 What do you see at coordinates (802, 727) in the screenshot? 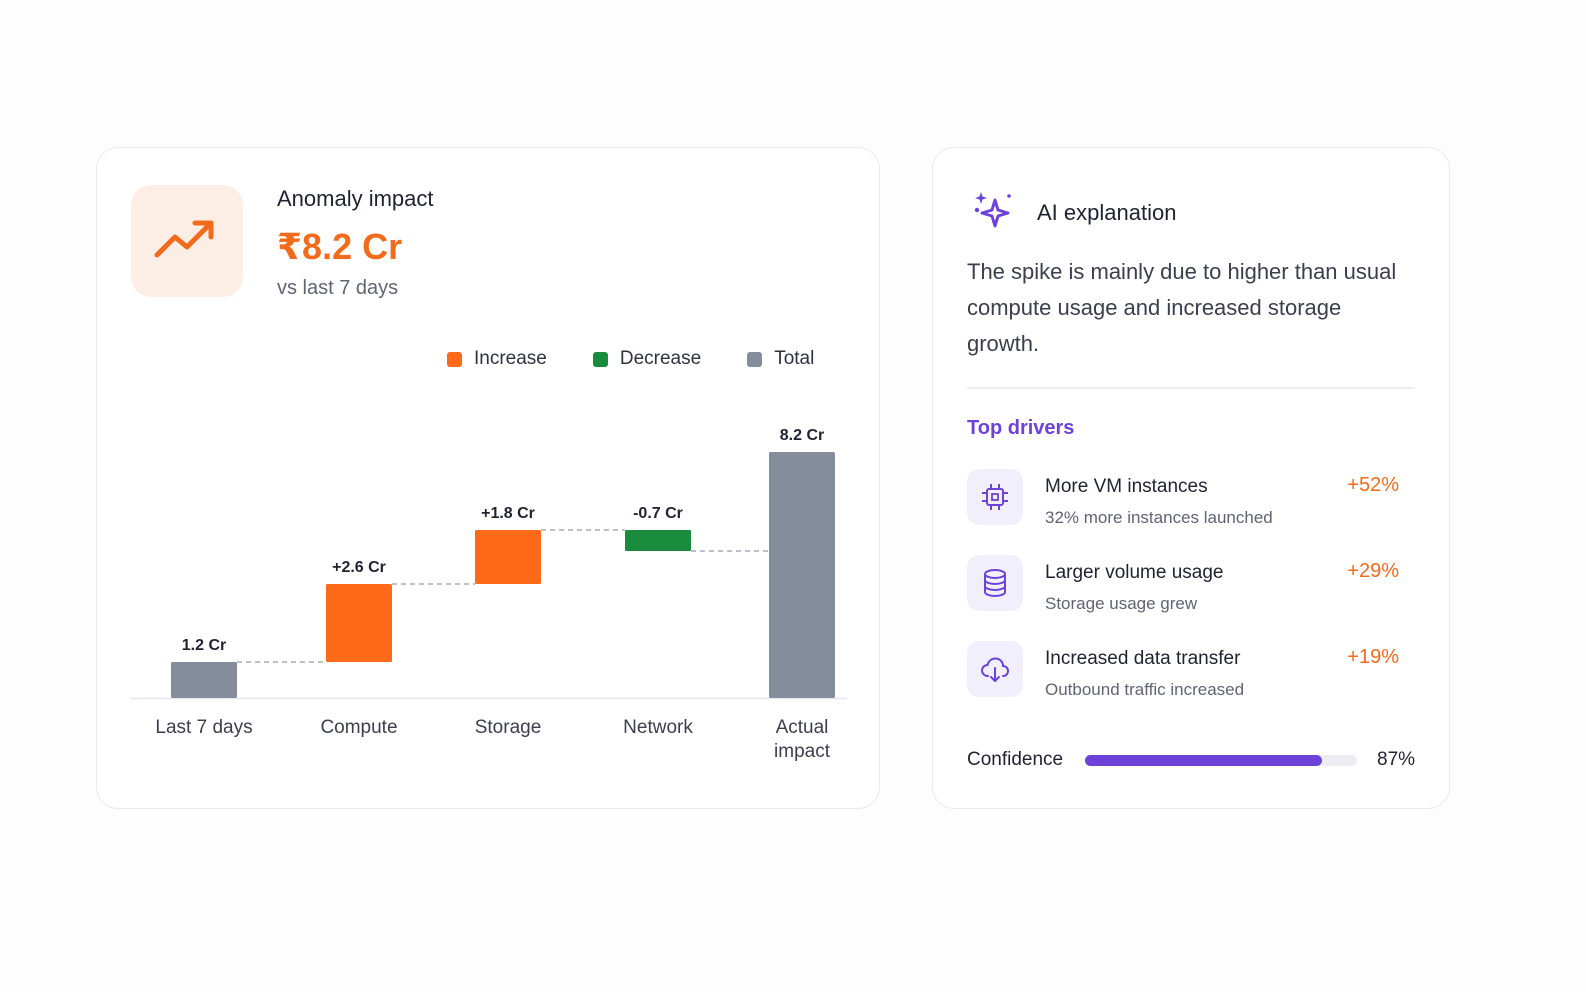
I see `category-label: Actual` at bounding box center [802, 727].